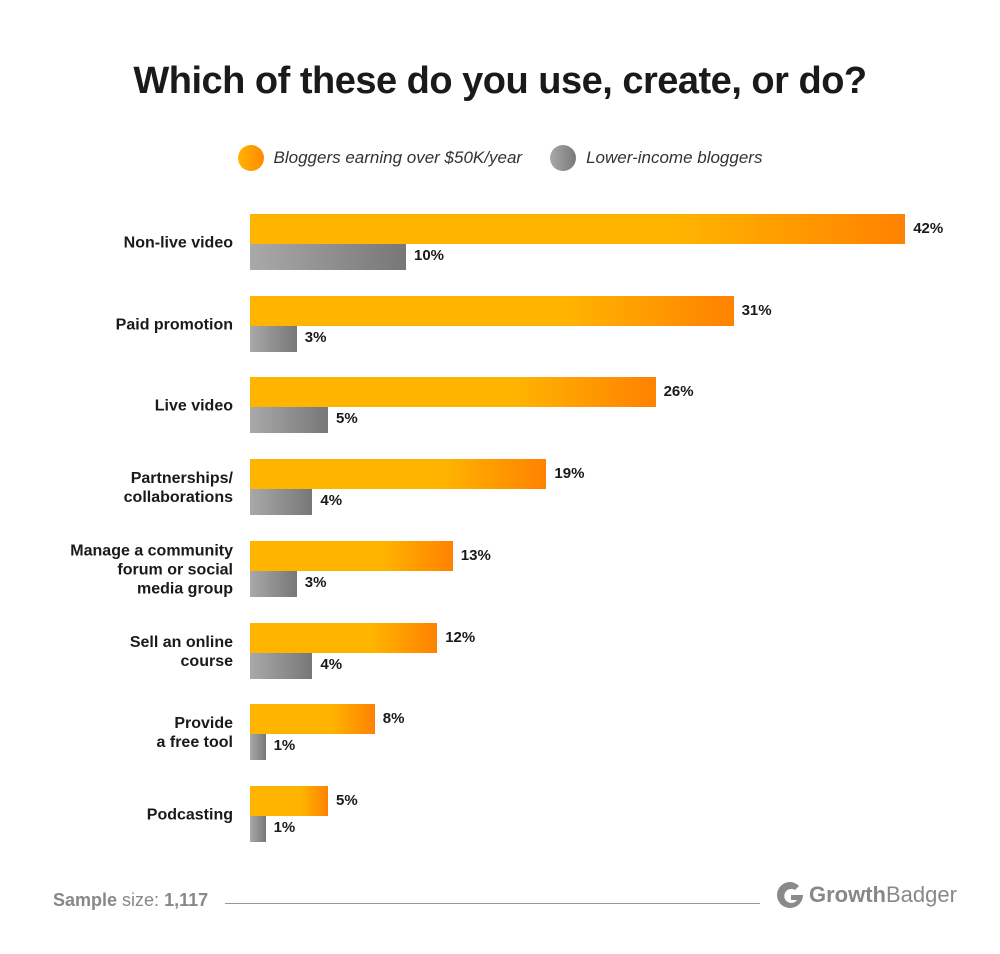  I want to click on value-label-high-income: 26%, so click(678, 392).